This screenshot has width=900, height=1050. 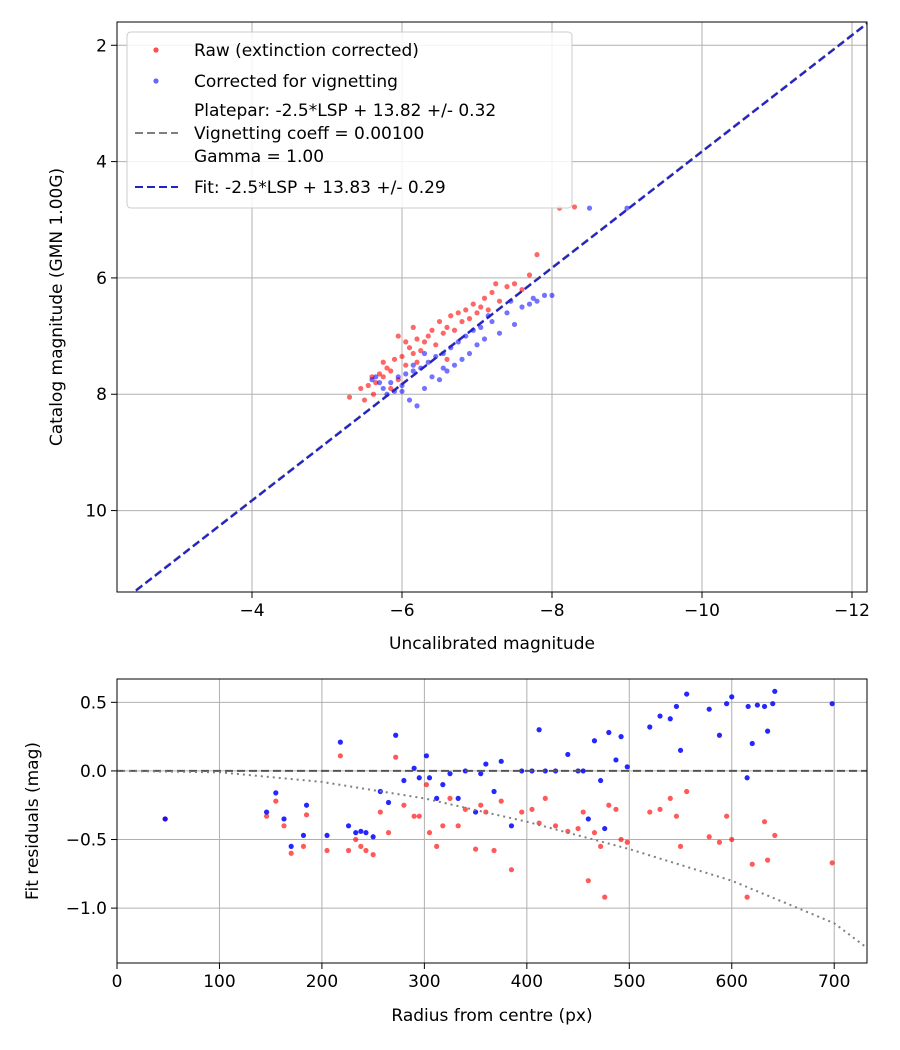 I want to click on top-y-tick-label: 6, so click(x=101, y=279).